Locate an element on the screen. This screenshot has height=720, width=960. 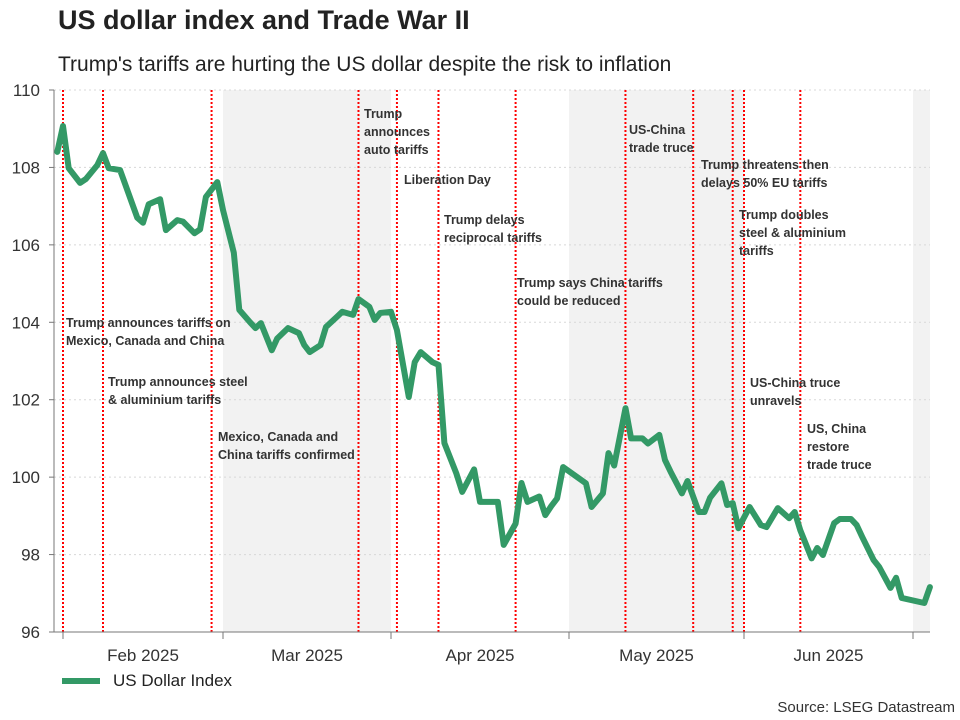
annotation-line: US-China truce is located at coordinates (795, 383).